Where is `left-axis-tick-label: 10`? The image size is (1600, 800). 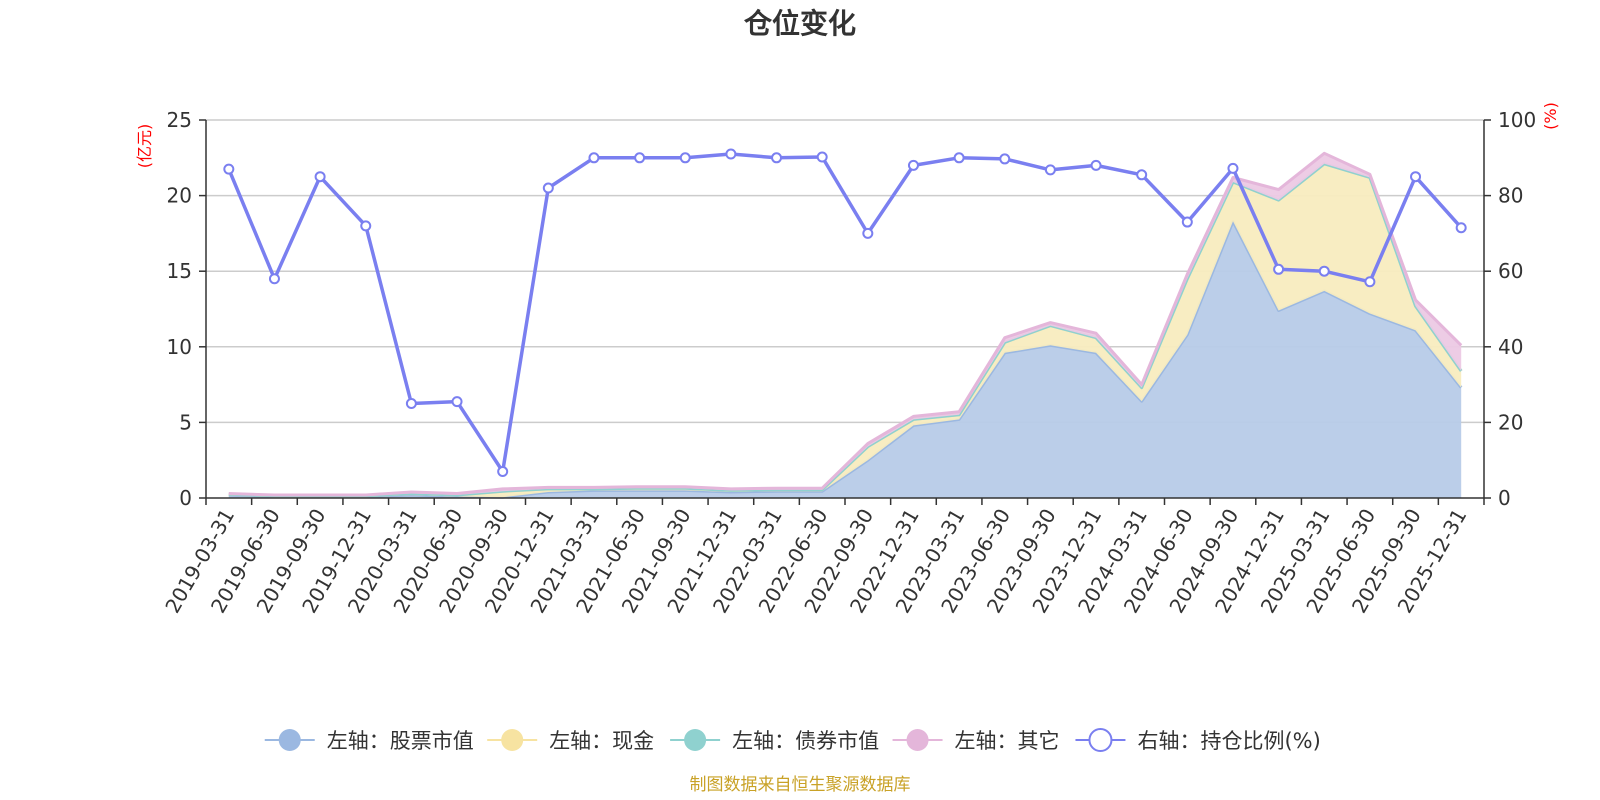 left-axis-tick-label: 10 is located at coordinates (179, 347).